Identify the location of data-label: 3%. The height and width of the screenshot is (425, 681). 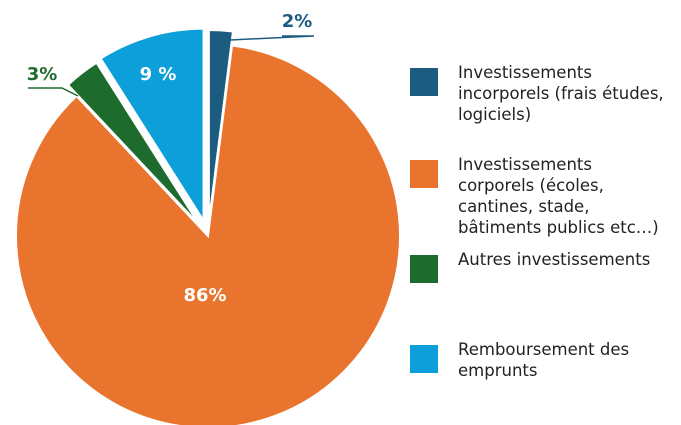
(42, 74).